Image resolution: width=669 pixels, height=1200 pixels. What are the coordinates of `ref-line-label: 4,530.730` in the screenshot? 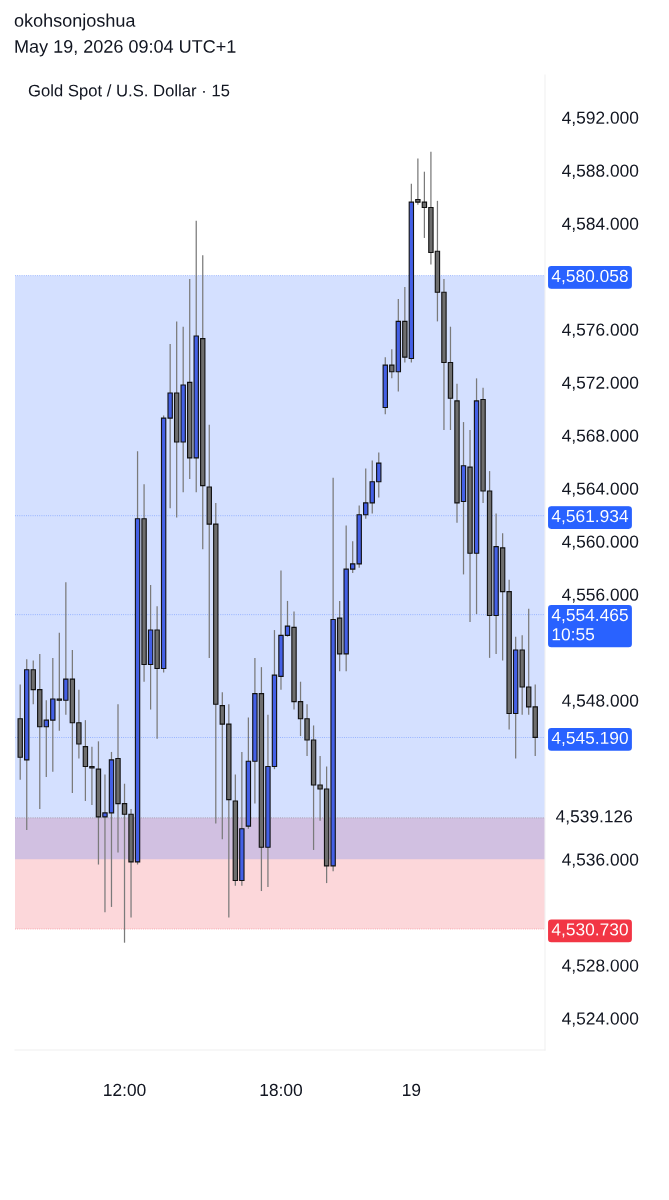 It's located at (589, 930).